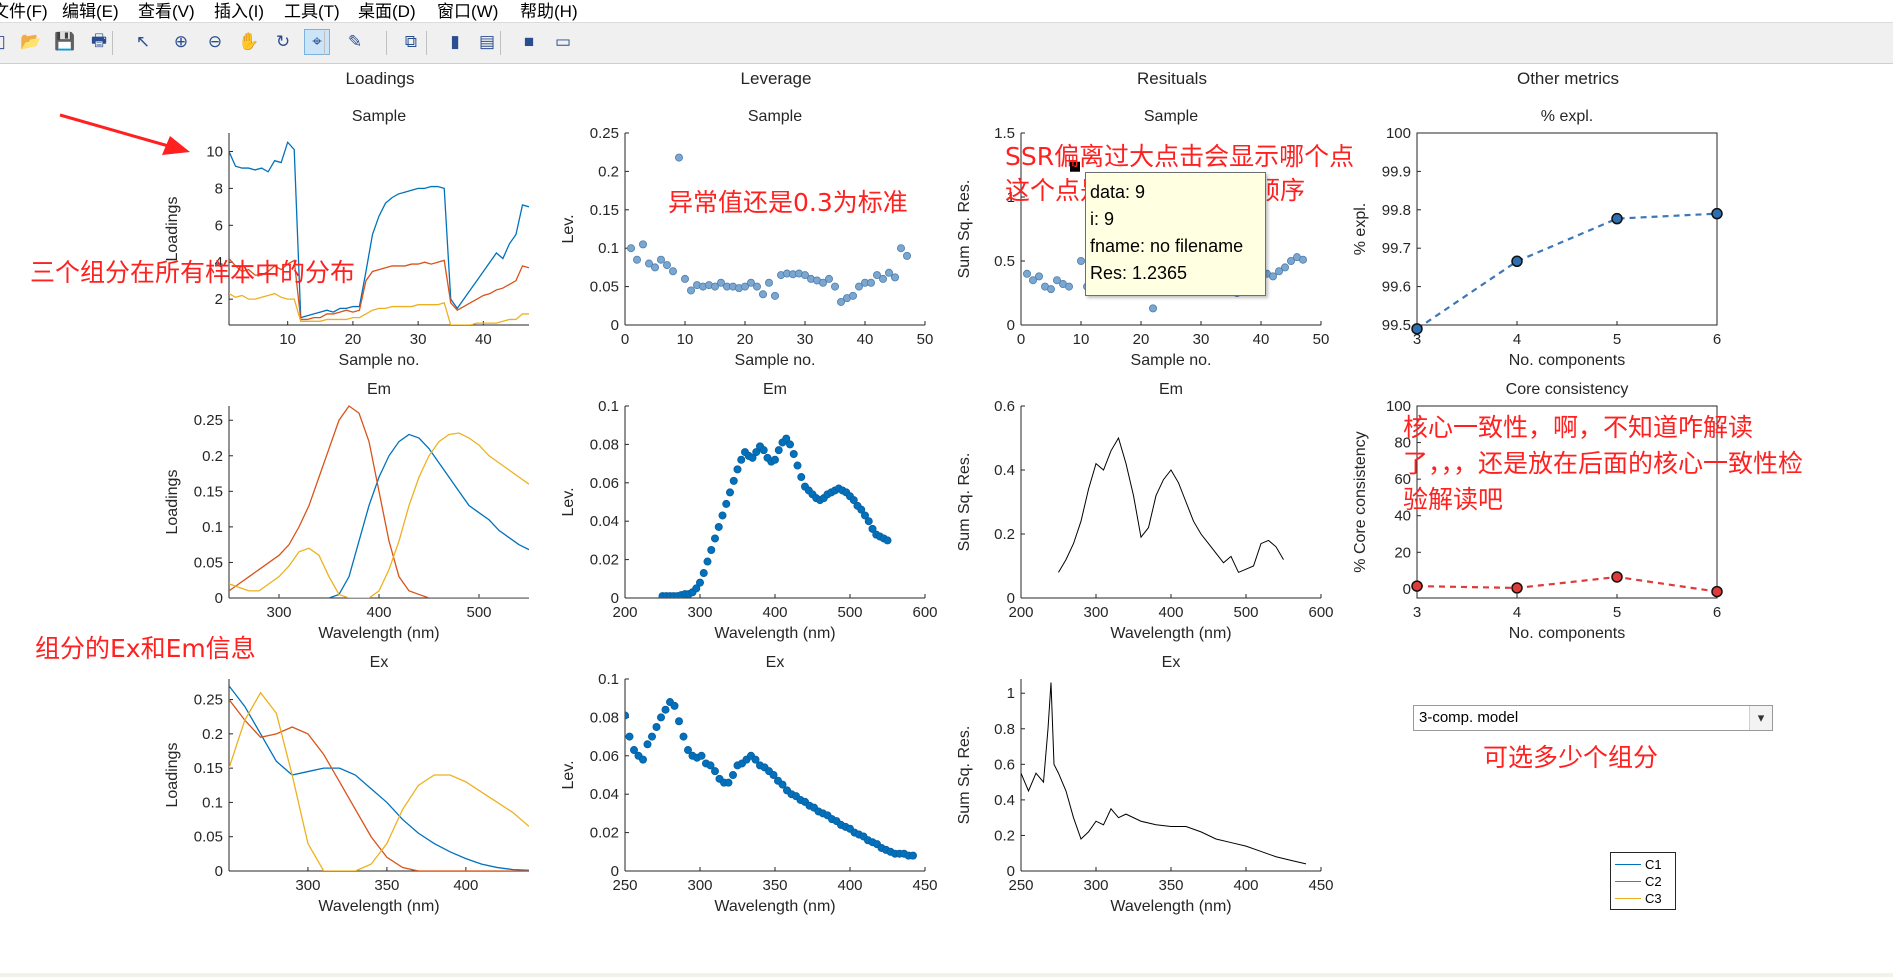  I want to click on chart-title: % expl., so click(1567, 116).